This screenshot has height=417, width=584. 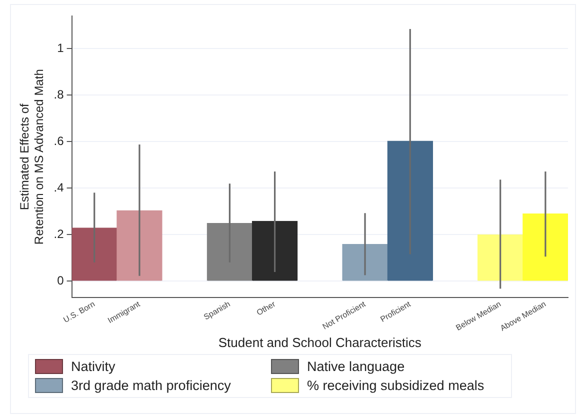 What do you see at coordinates (93, 366) in the screenshot?
I see `legend-label: Nativity` at bounding box center [93, 366].